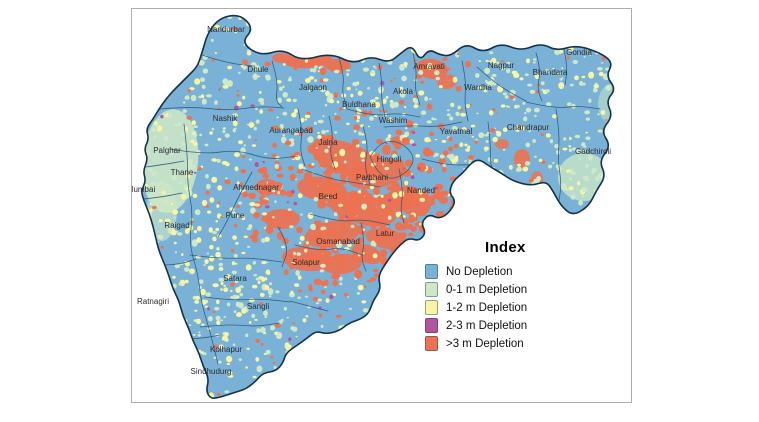 The height and width of the screenshot is (422, 759). Describe the element at coordinates (328, 142) in the screenshot. I see `district-label-jalna: Jalna` at that location.